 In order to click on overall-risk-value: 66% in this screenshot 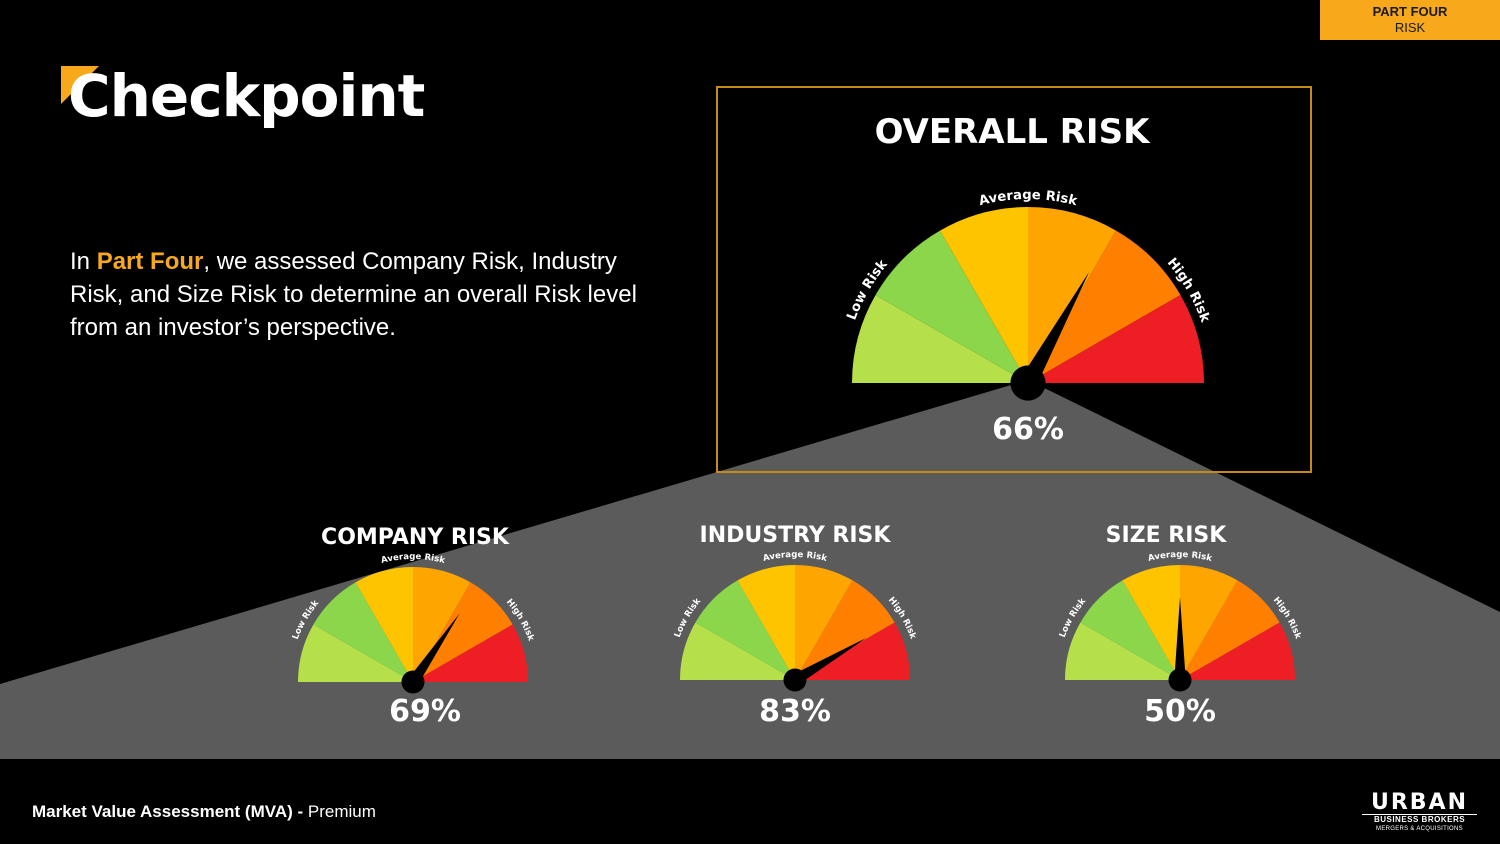, I will do `click(1028, 429)`.